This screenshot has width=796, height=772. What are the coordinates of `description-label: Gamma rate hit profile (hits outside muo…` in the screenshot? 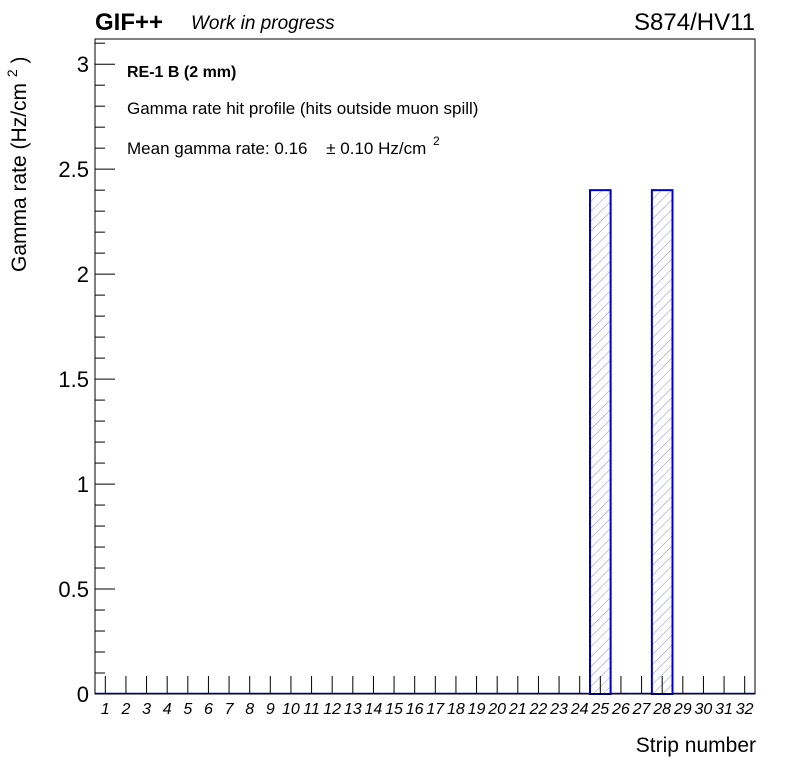 It's located at (302, 108).